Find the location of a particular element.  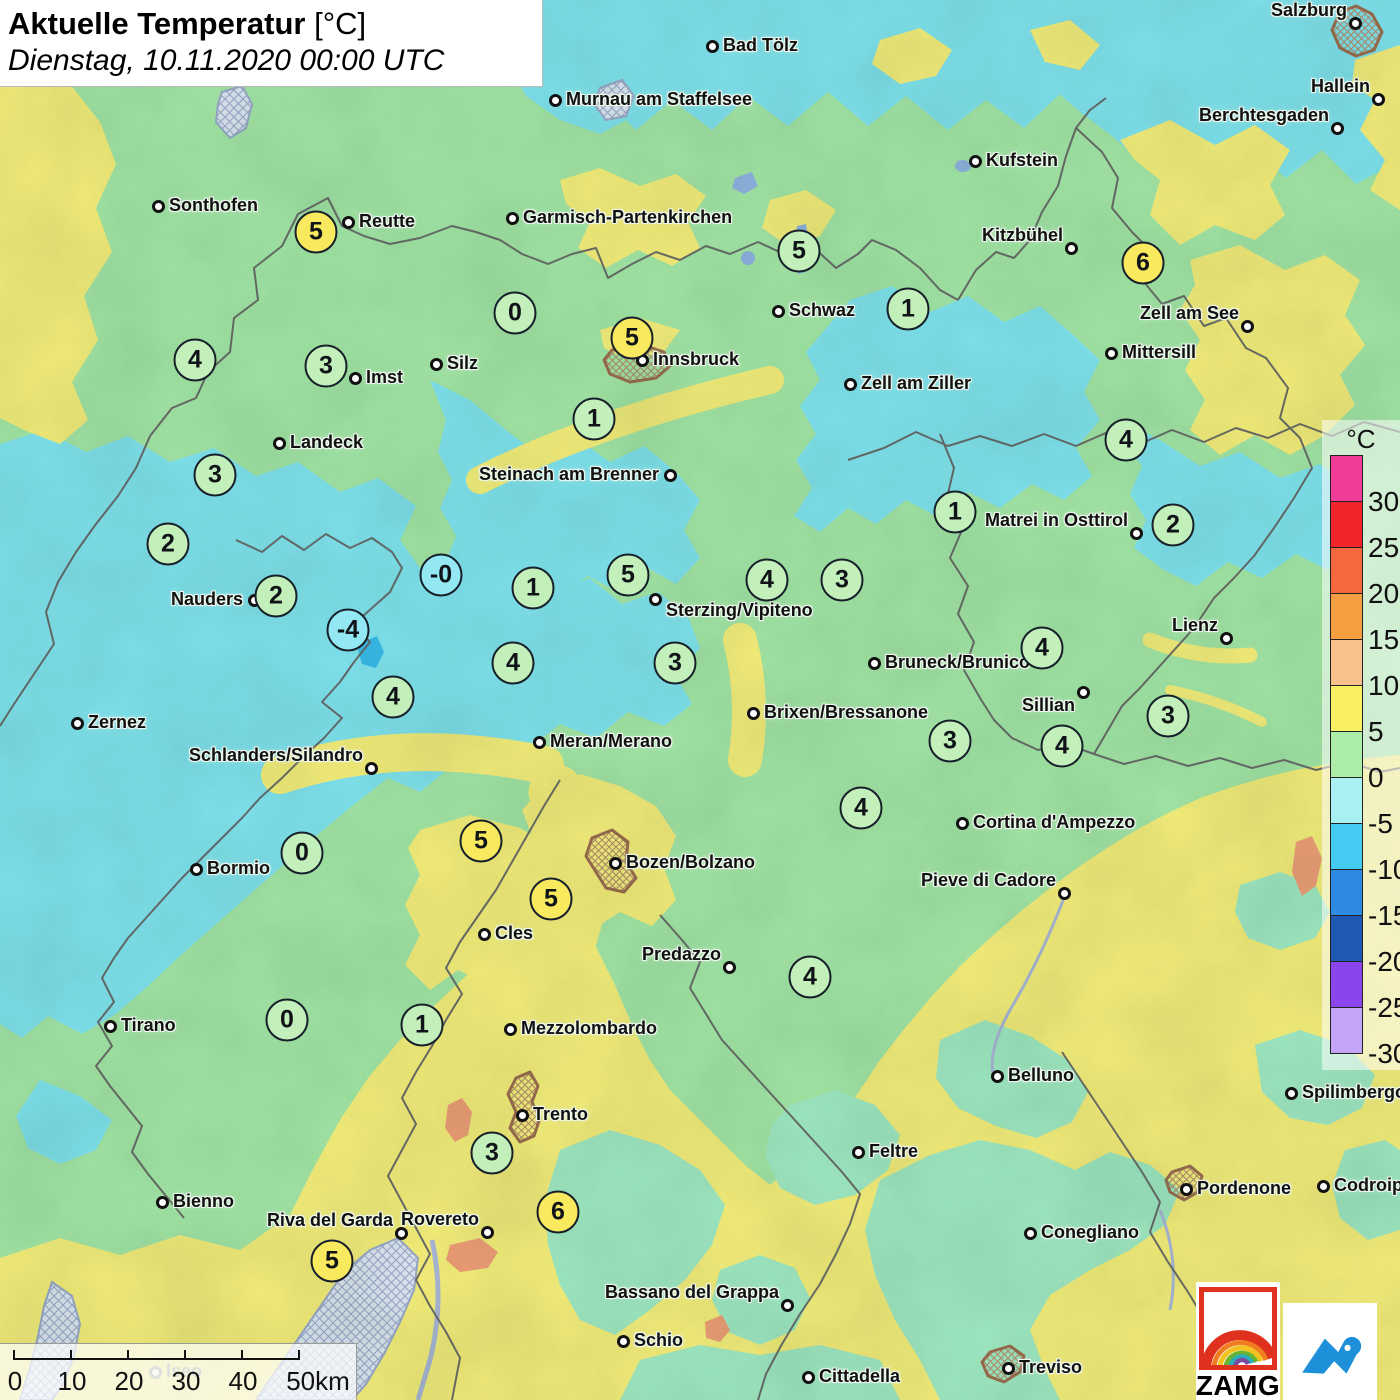

station-temperature-value: -0 is located at coordinates (441, 575).